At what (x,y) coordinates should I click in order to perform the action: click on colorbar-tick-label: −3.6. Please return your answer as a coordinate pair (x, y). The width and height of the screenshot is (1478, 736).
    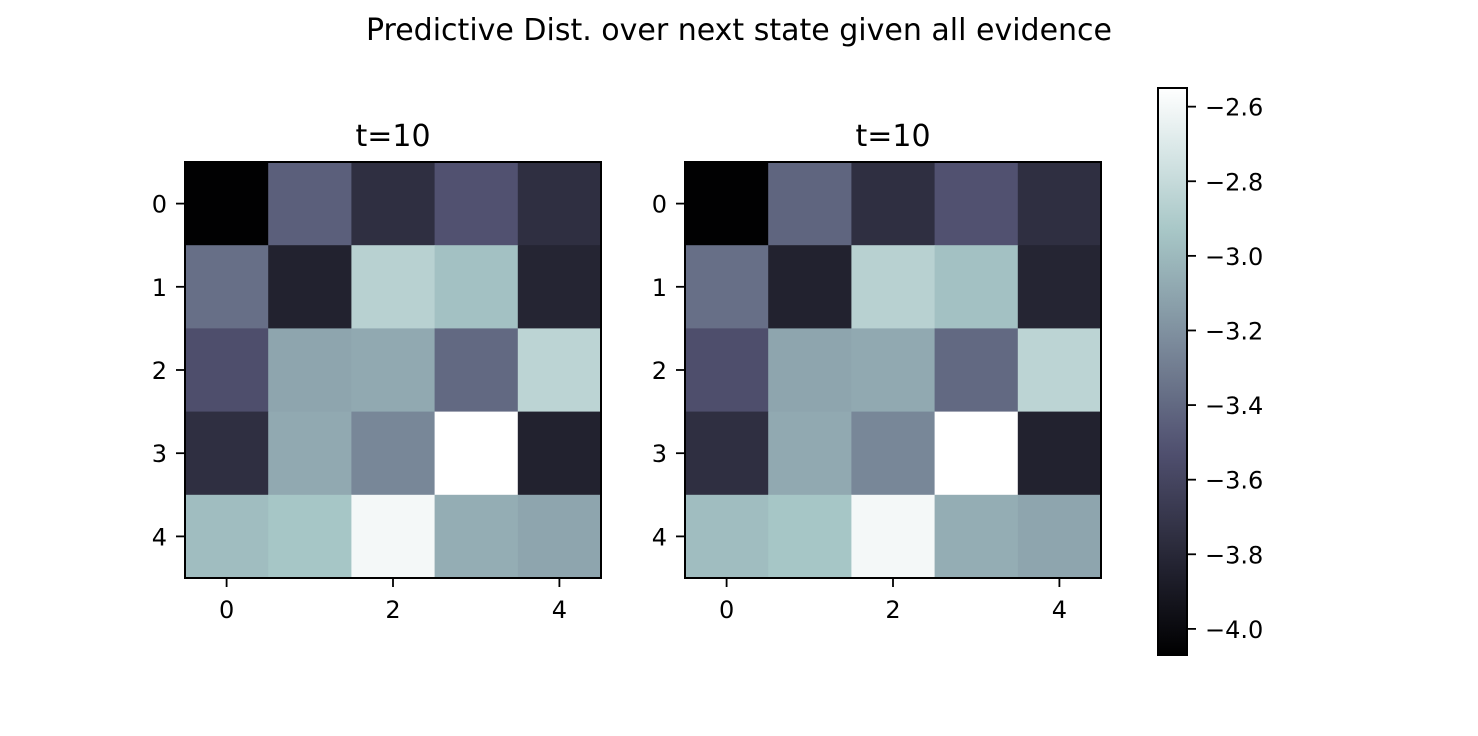
    Looking at the image, I should click on (1234, 481).